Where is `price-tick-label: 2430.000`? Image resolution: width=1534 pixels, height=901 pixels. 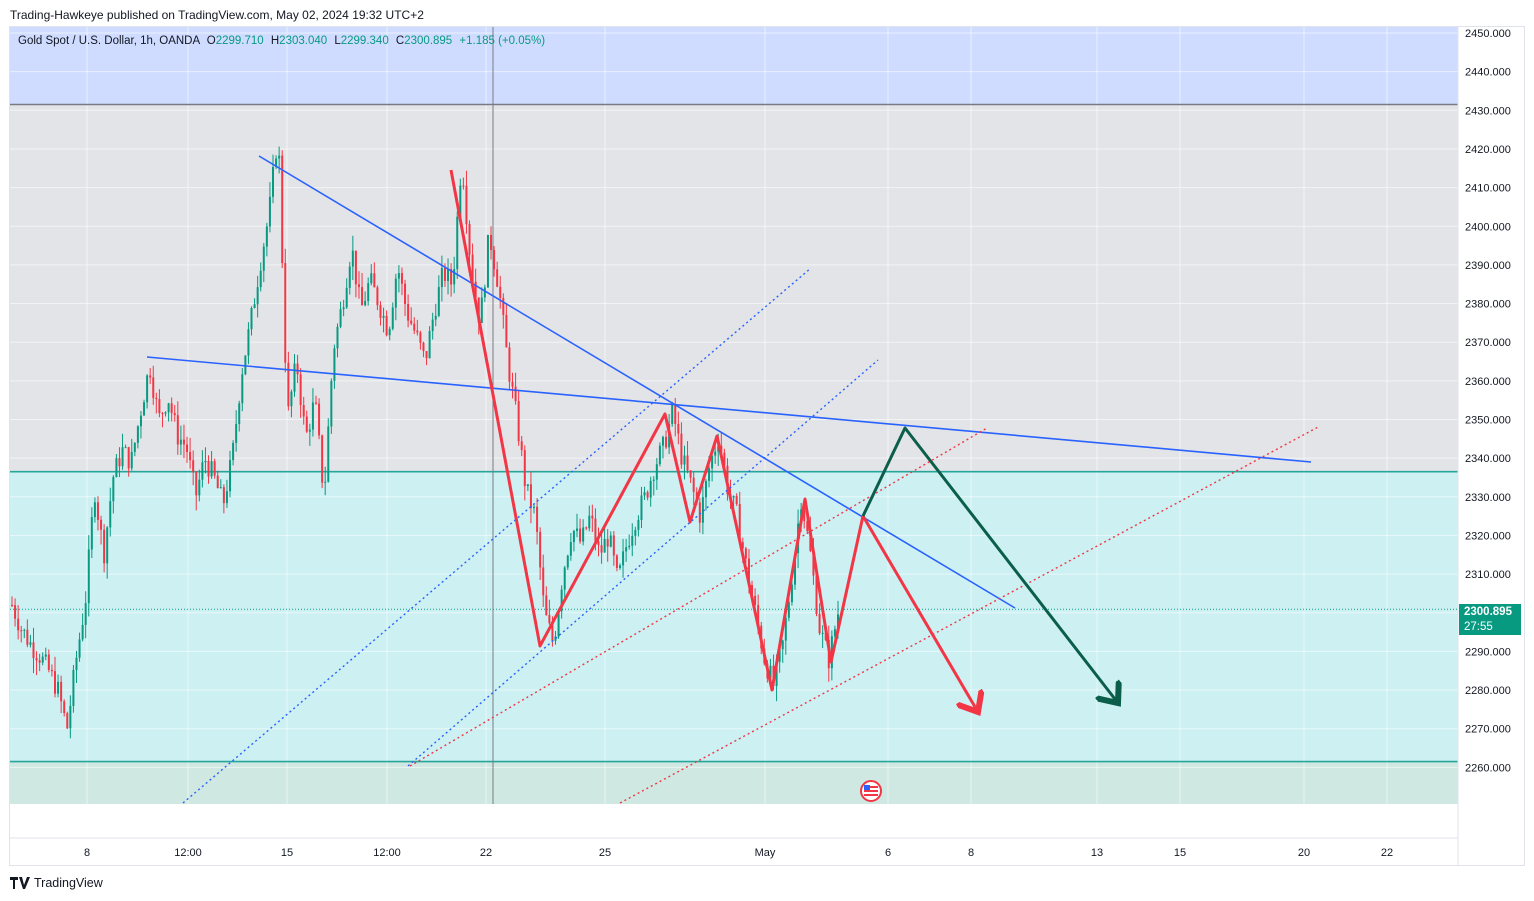
price-tick-label: 2430.000 is located at coordinates (1488, 111).